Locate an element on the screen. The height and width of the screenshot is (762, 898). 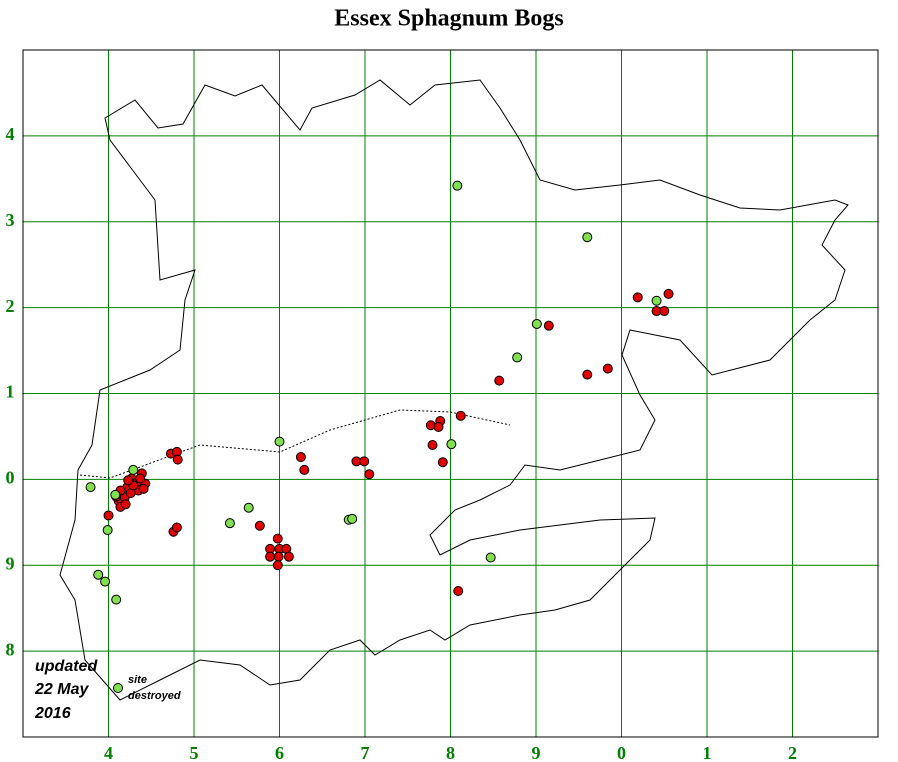
note: 2016 is located at coordinates (52, 713).